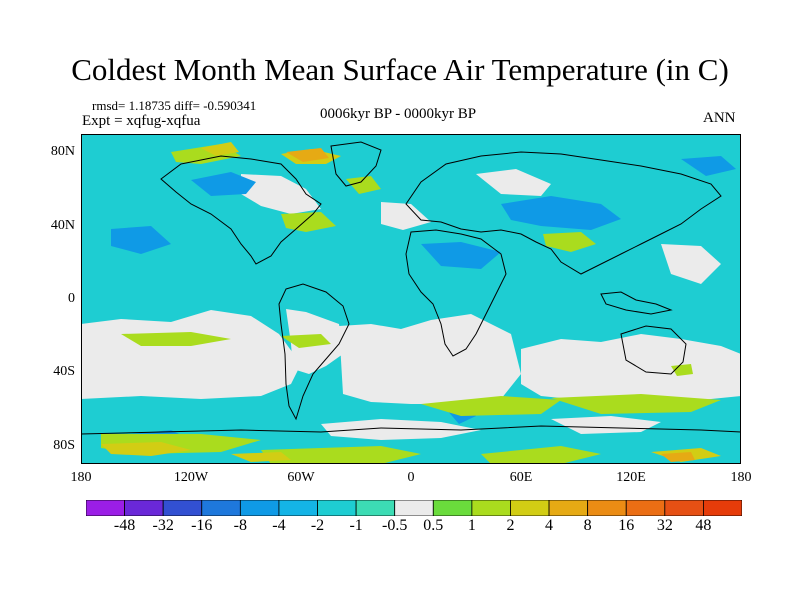  I want to click on colorbar-label: -2, so click(317, 525).